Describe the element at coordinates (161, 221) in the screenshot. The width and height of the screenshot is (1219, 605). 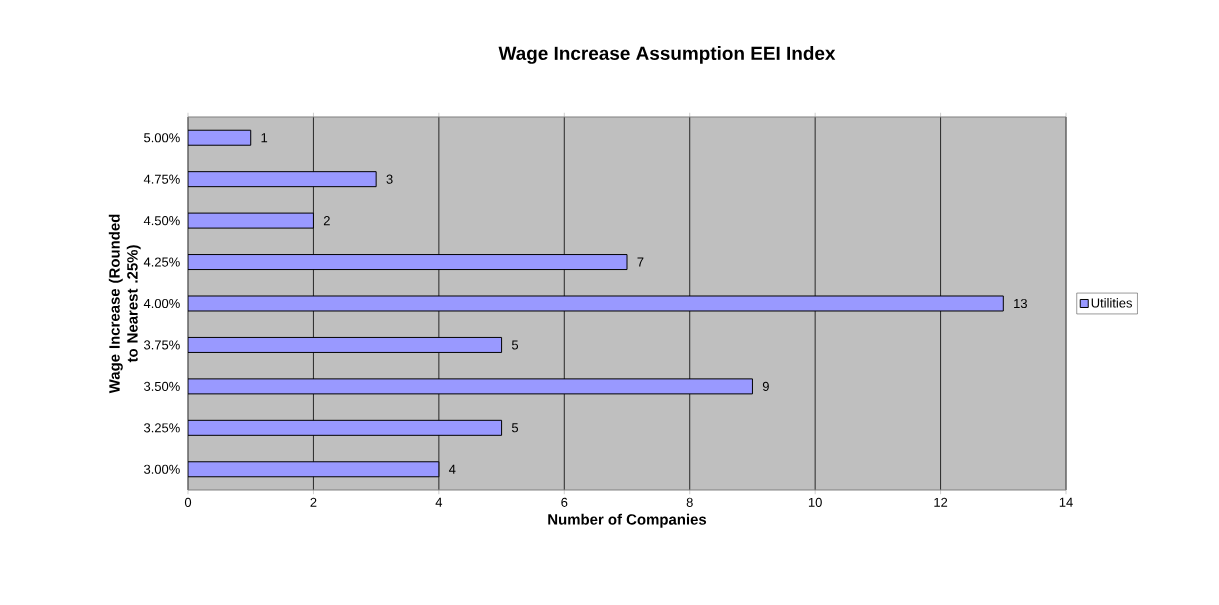
I see `y-tick-label: 4.50%` at that location.